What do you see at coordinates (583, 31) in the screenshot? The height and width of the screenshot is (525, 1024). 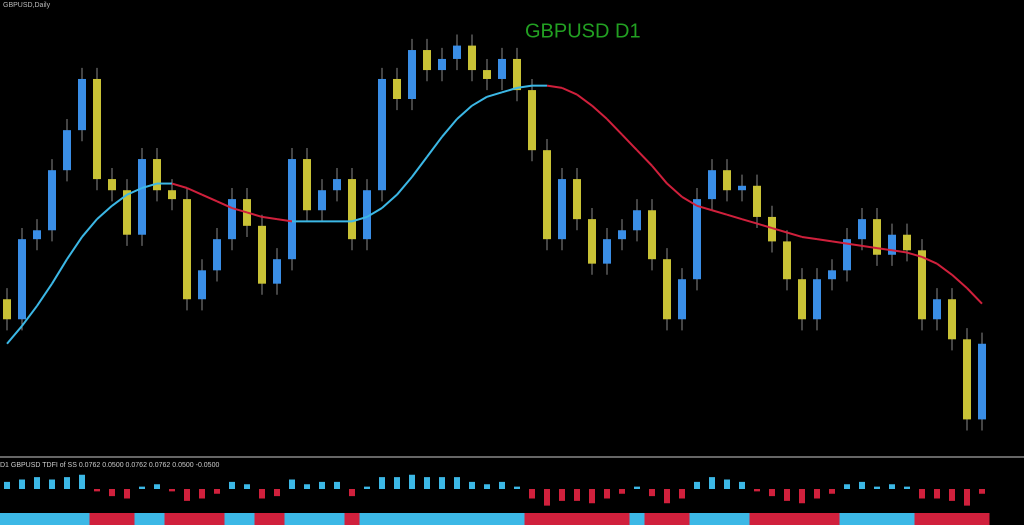 I see `chart-title: GBPUSD D1` at bounding box center [583, 31].